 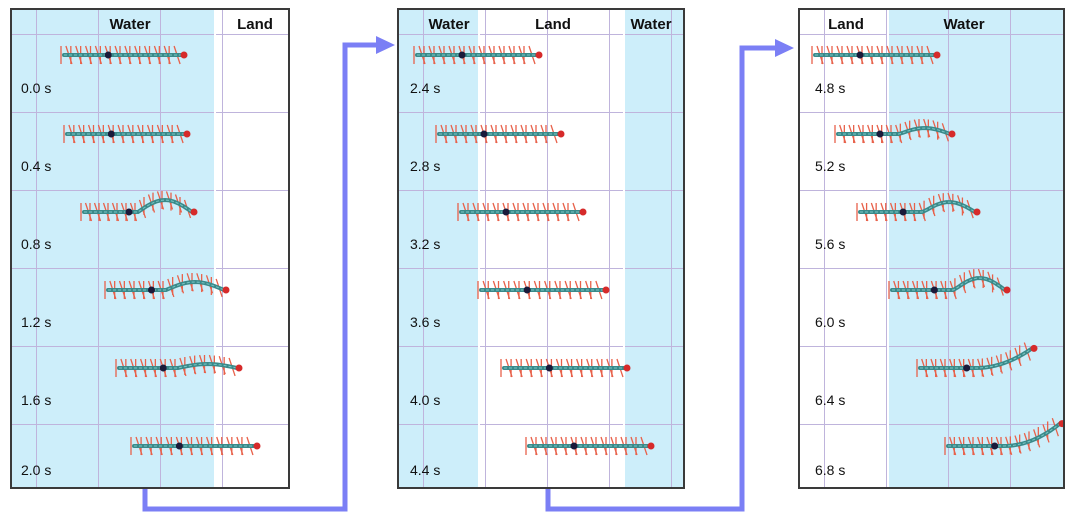 What do you see at coordinates (425, 166) in the screenshot?
I see `time-label: 2.8 s` at bounding box center [425, 166].